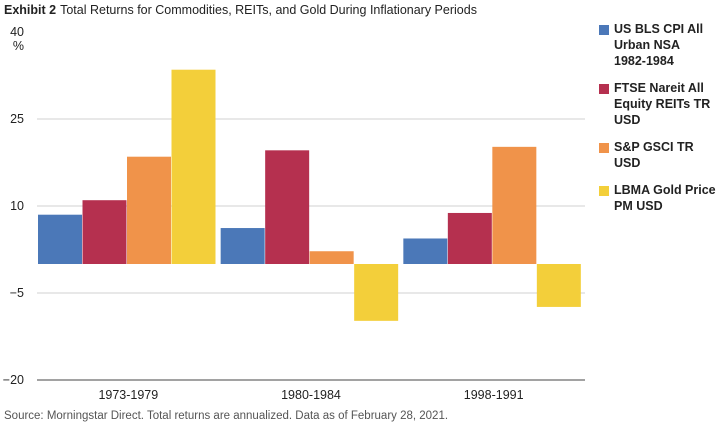 This screenshot has height=429, width=722. I want to click on x-tick-label: 1998-1991, so click(494, 395).